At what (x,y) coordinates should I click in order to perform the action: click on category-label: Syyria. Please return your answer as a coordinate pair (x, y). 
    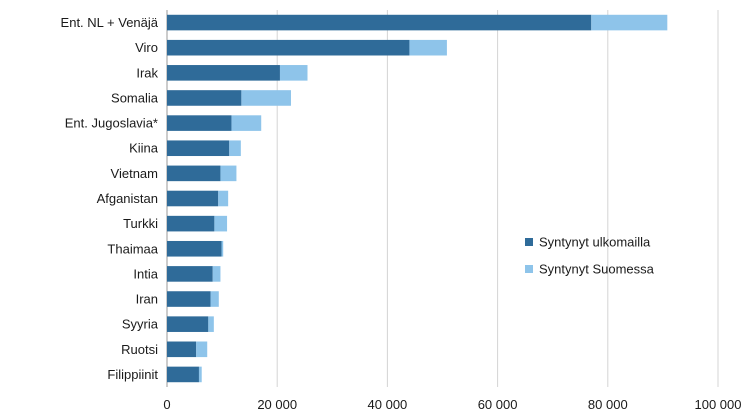
    Looking at the image, I should click on (140, 324).